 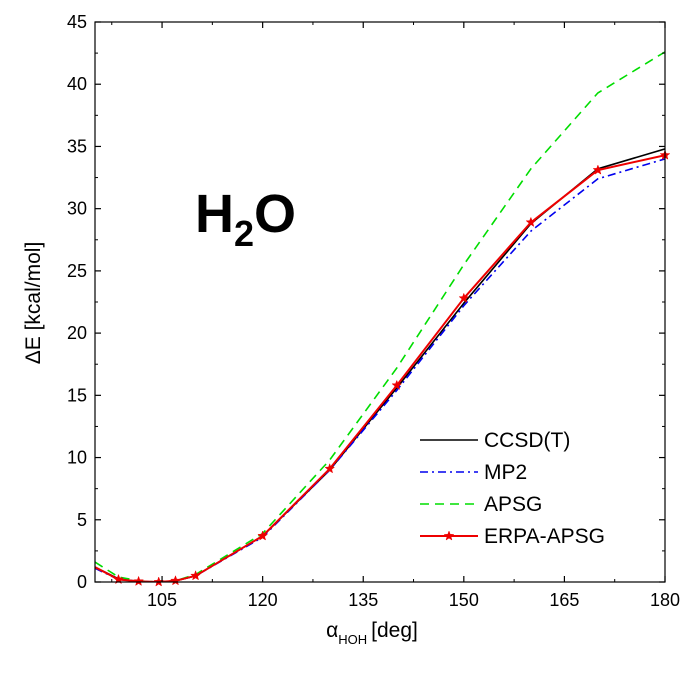 What do you see at coordinates (665, 600) in the screenshot?
I see `x-tick-label: 180` at bounding box center [665, 600].